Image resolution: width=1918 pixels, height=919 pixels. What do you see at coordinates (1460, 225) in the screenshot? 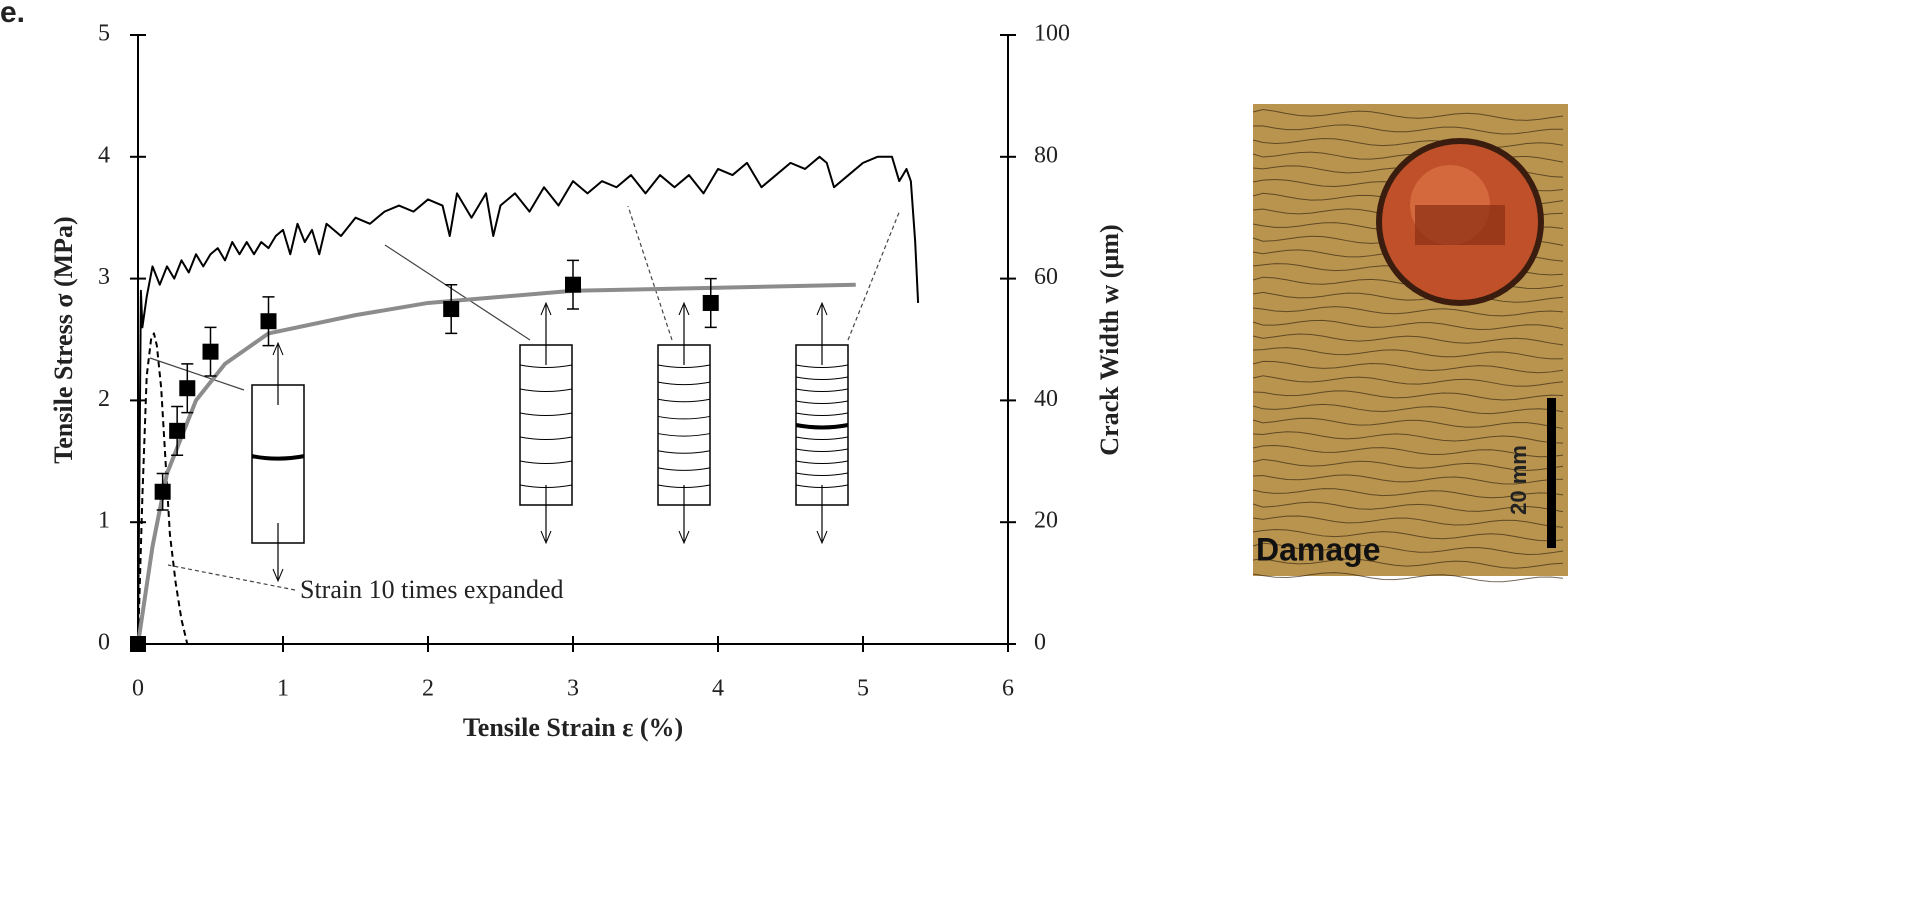
I see `coin-building` at bounding box center [1460, 225].